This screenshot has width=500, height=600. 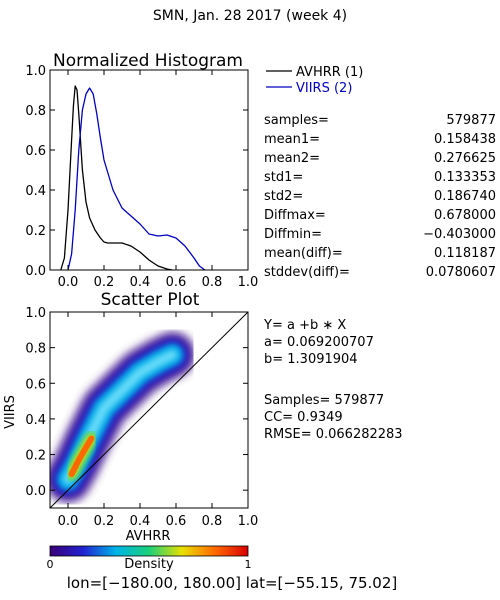 I want to click on histogram-ytick-label: 1.0, so click(x=35, y=71).